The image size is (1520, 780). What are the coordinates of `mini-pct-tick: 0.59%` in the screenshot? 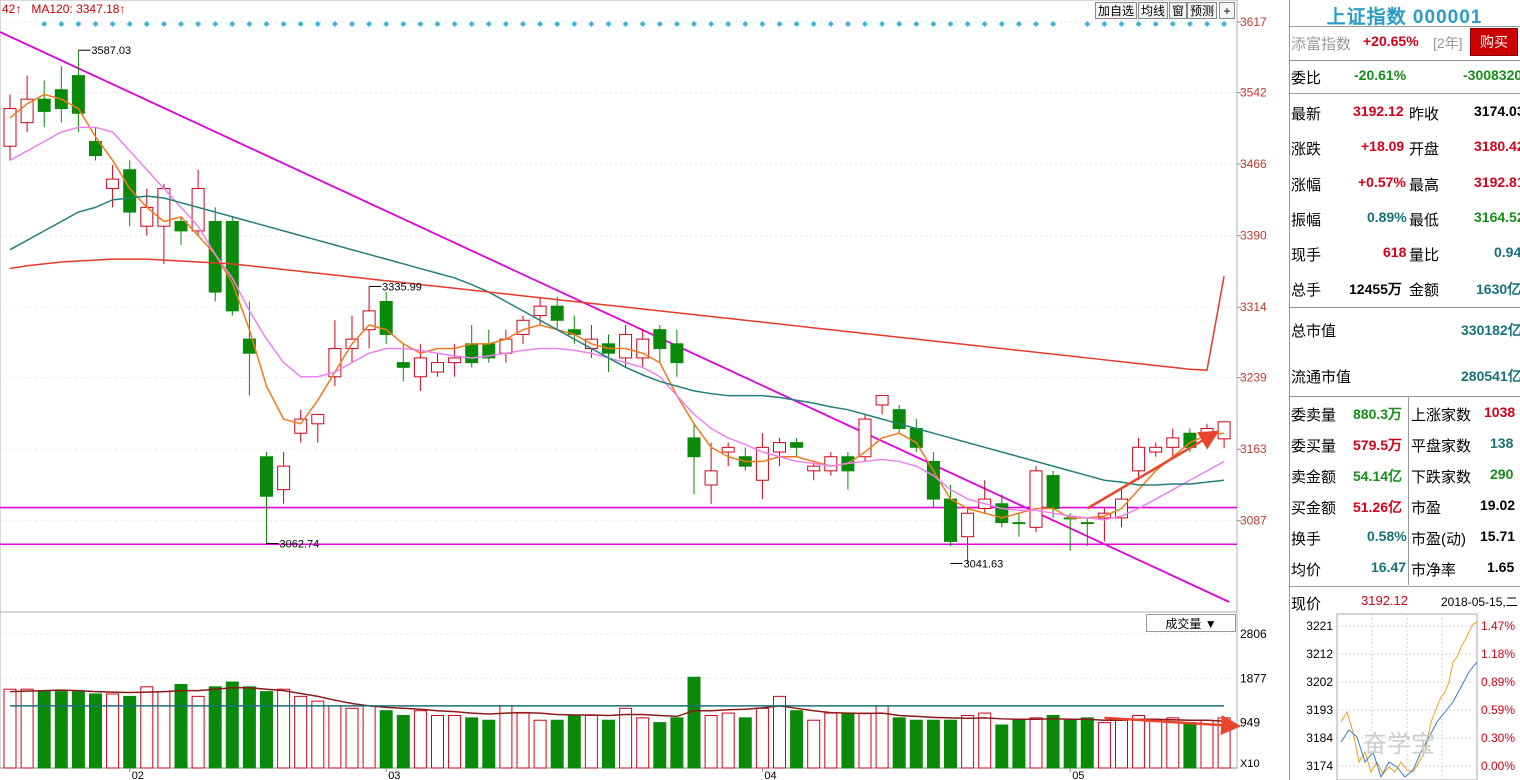 It's located at (1498, 710).